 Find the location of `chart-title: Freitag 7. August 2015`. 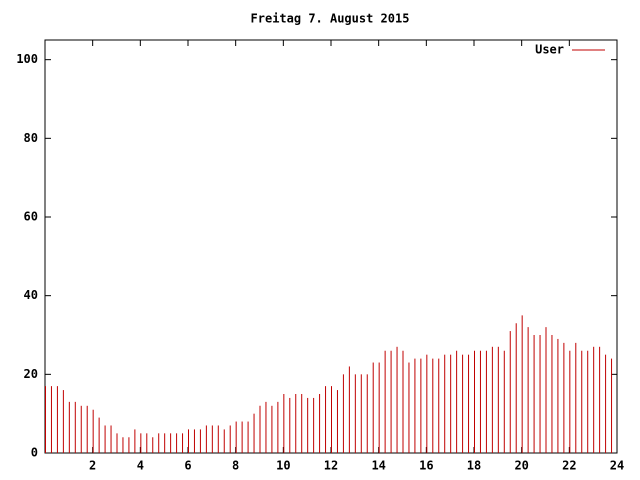

chart-title: Freitag 7. August 2015 is located at coordinates (330, 19).